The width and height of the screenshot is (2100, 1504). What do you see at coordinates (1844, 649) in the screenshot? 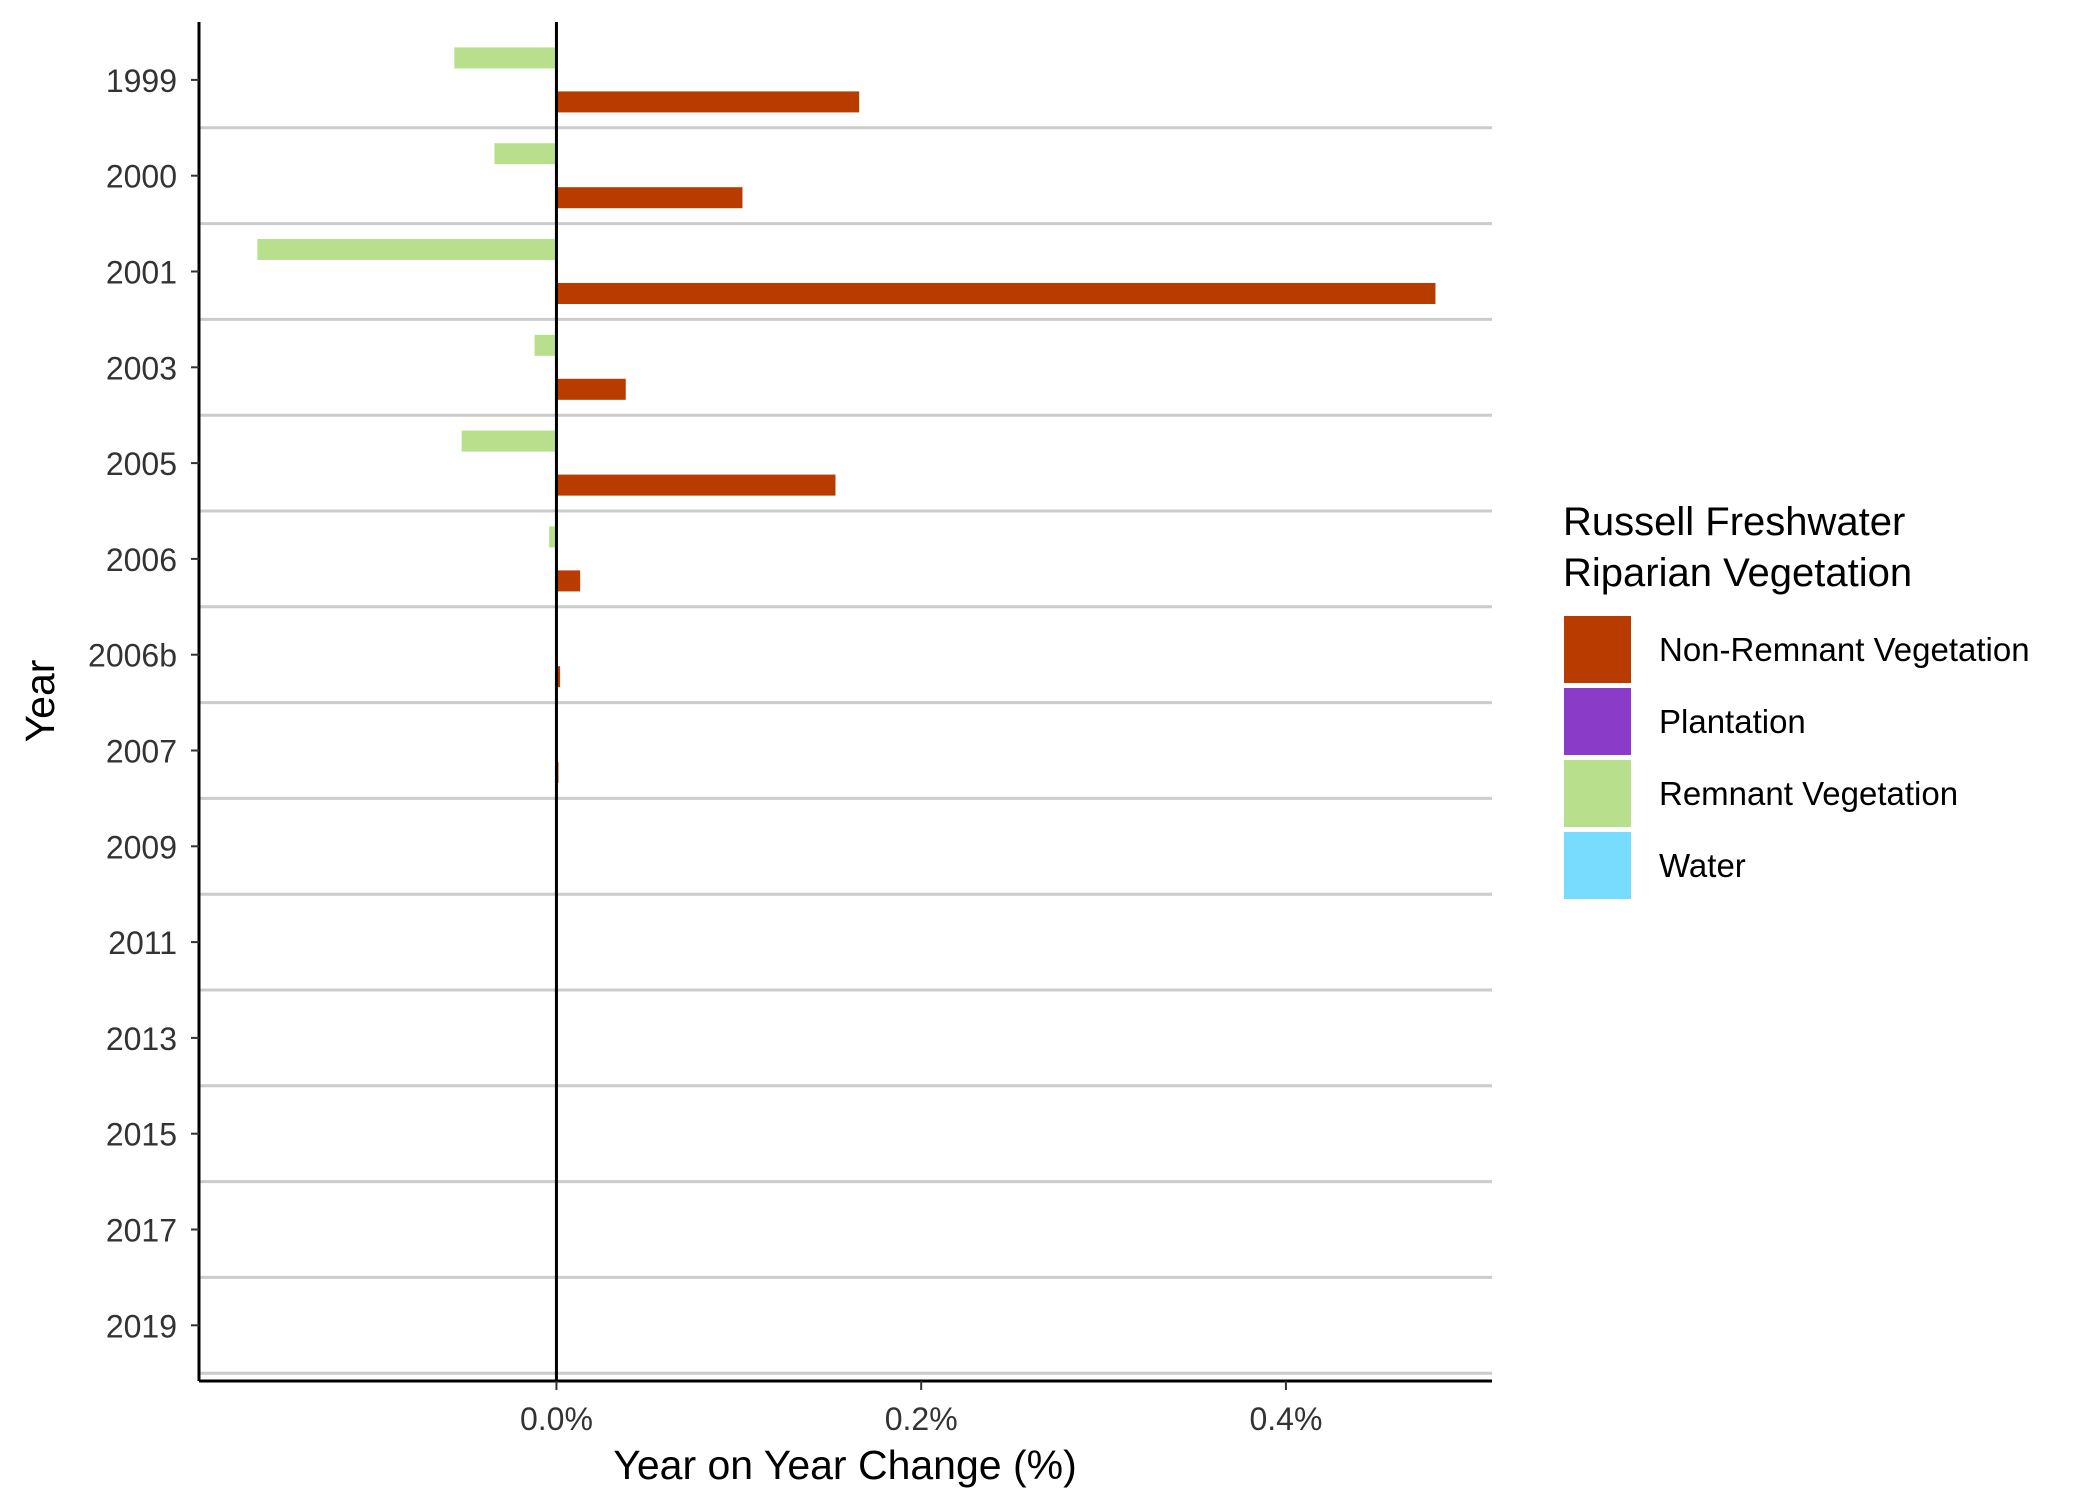
I see `legend-label-non-remnant-vegetation: Non-Remnant Vegetation` at bounding box center [1844, 649].